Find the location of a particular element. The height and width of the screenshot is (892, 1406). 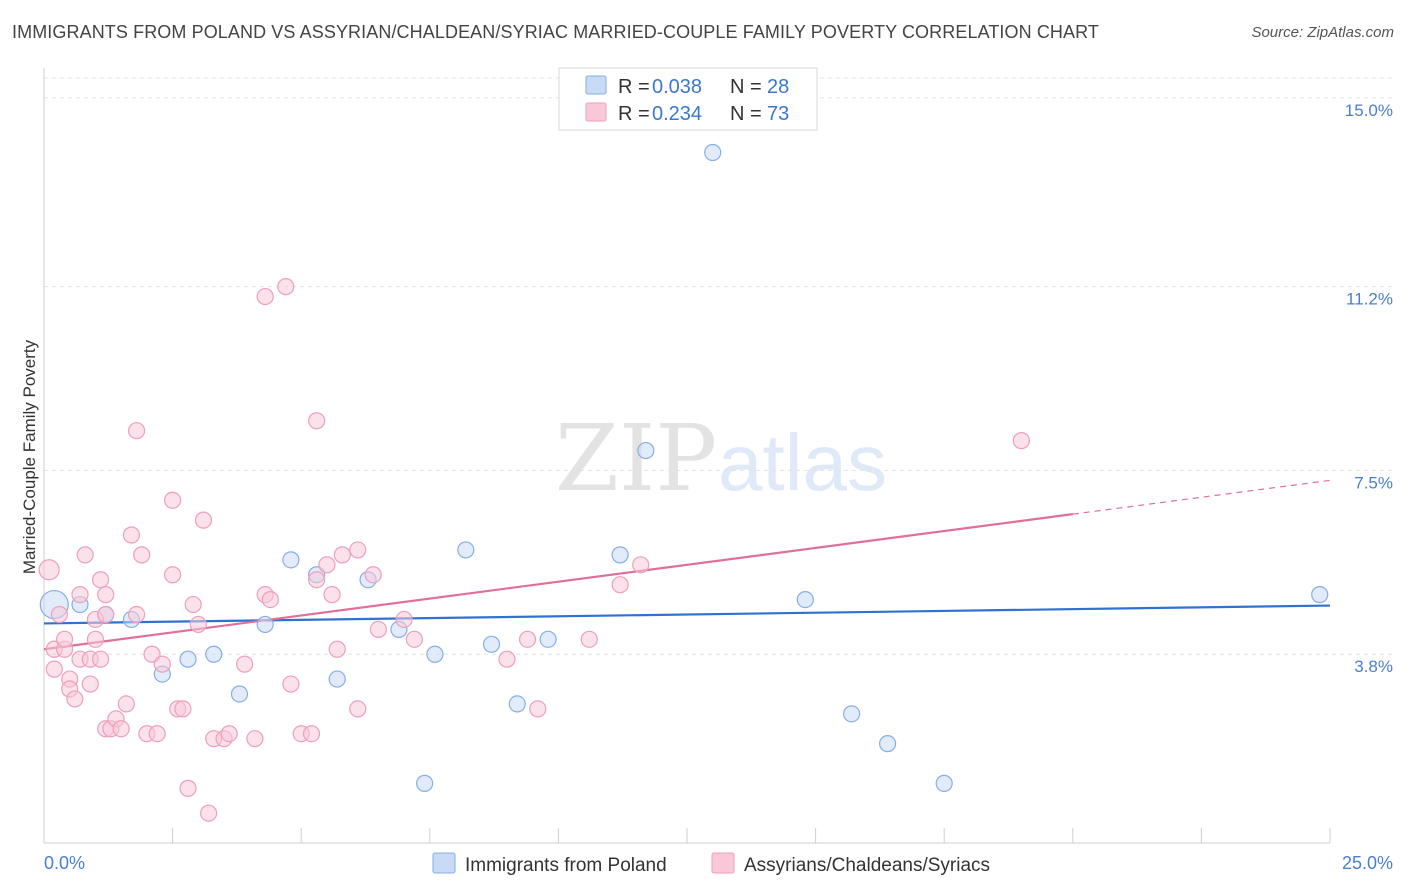

watermark-zip: ZIP is located at coordinates (636, 458).